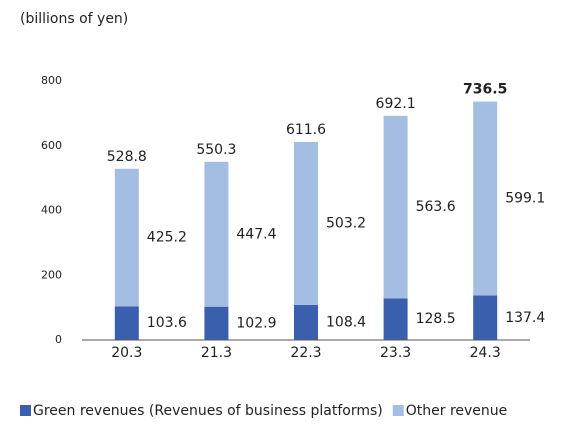 Image resolution: width=561 pixels, height=424 pixels. Describe the element at coordinates (395, 353) in the screenshot. I see `x-tick-label: 23.3` at that location.